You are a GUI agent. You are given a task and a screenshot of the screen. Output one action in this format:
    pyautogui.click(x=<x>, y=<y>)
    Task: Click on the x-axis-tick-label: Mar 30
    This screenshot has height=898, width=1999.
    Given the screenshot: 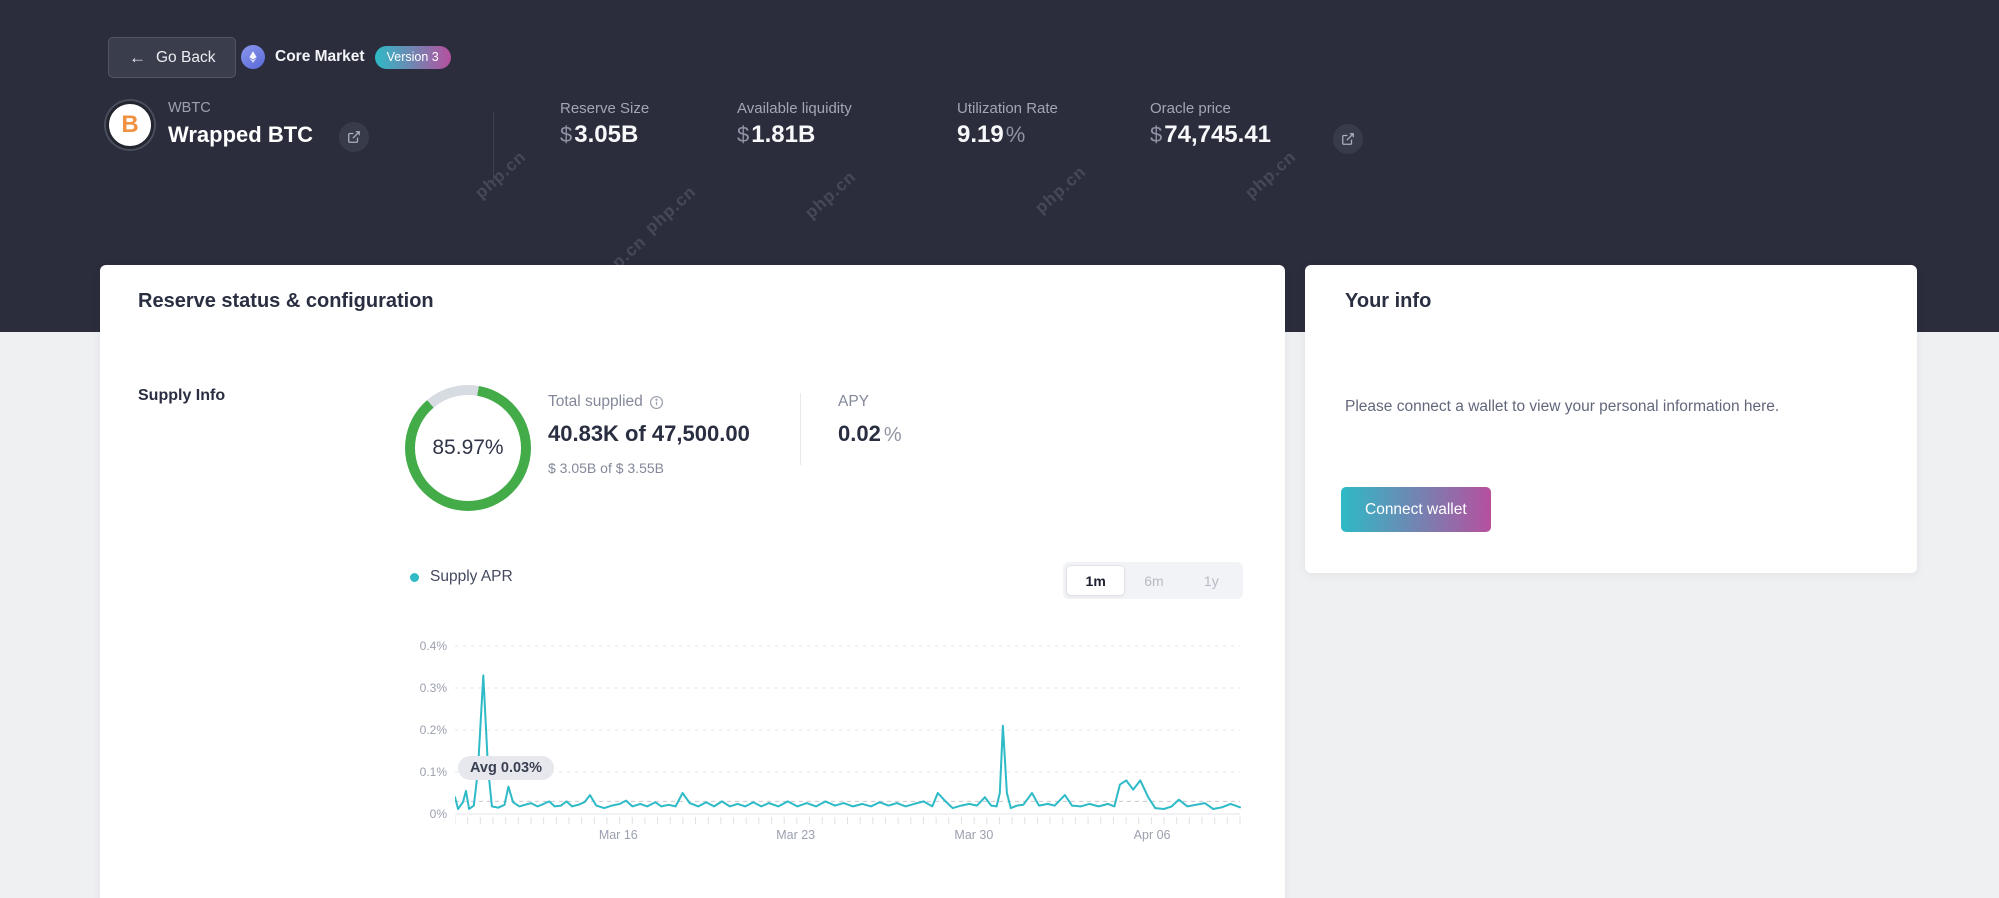 What is the action you would take?
    pyautogui.click(x=974, y=835)
    